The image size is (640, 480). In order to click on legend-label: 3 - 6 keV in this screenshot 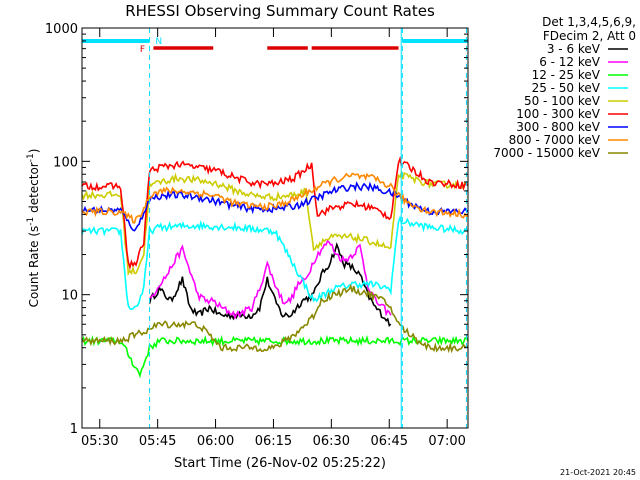, I will do `click(574, 49)`.